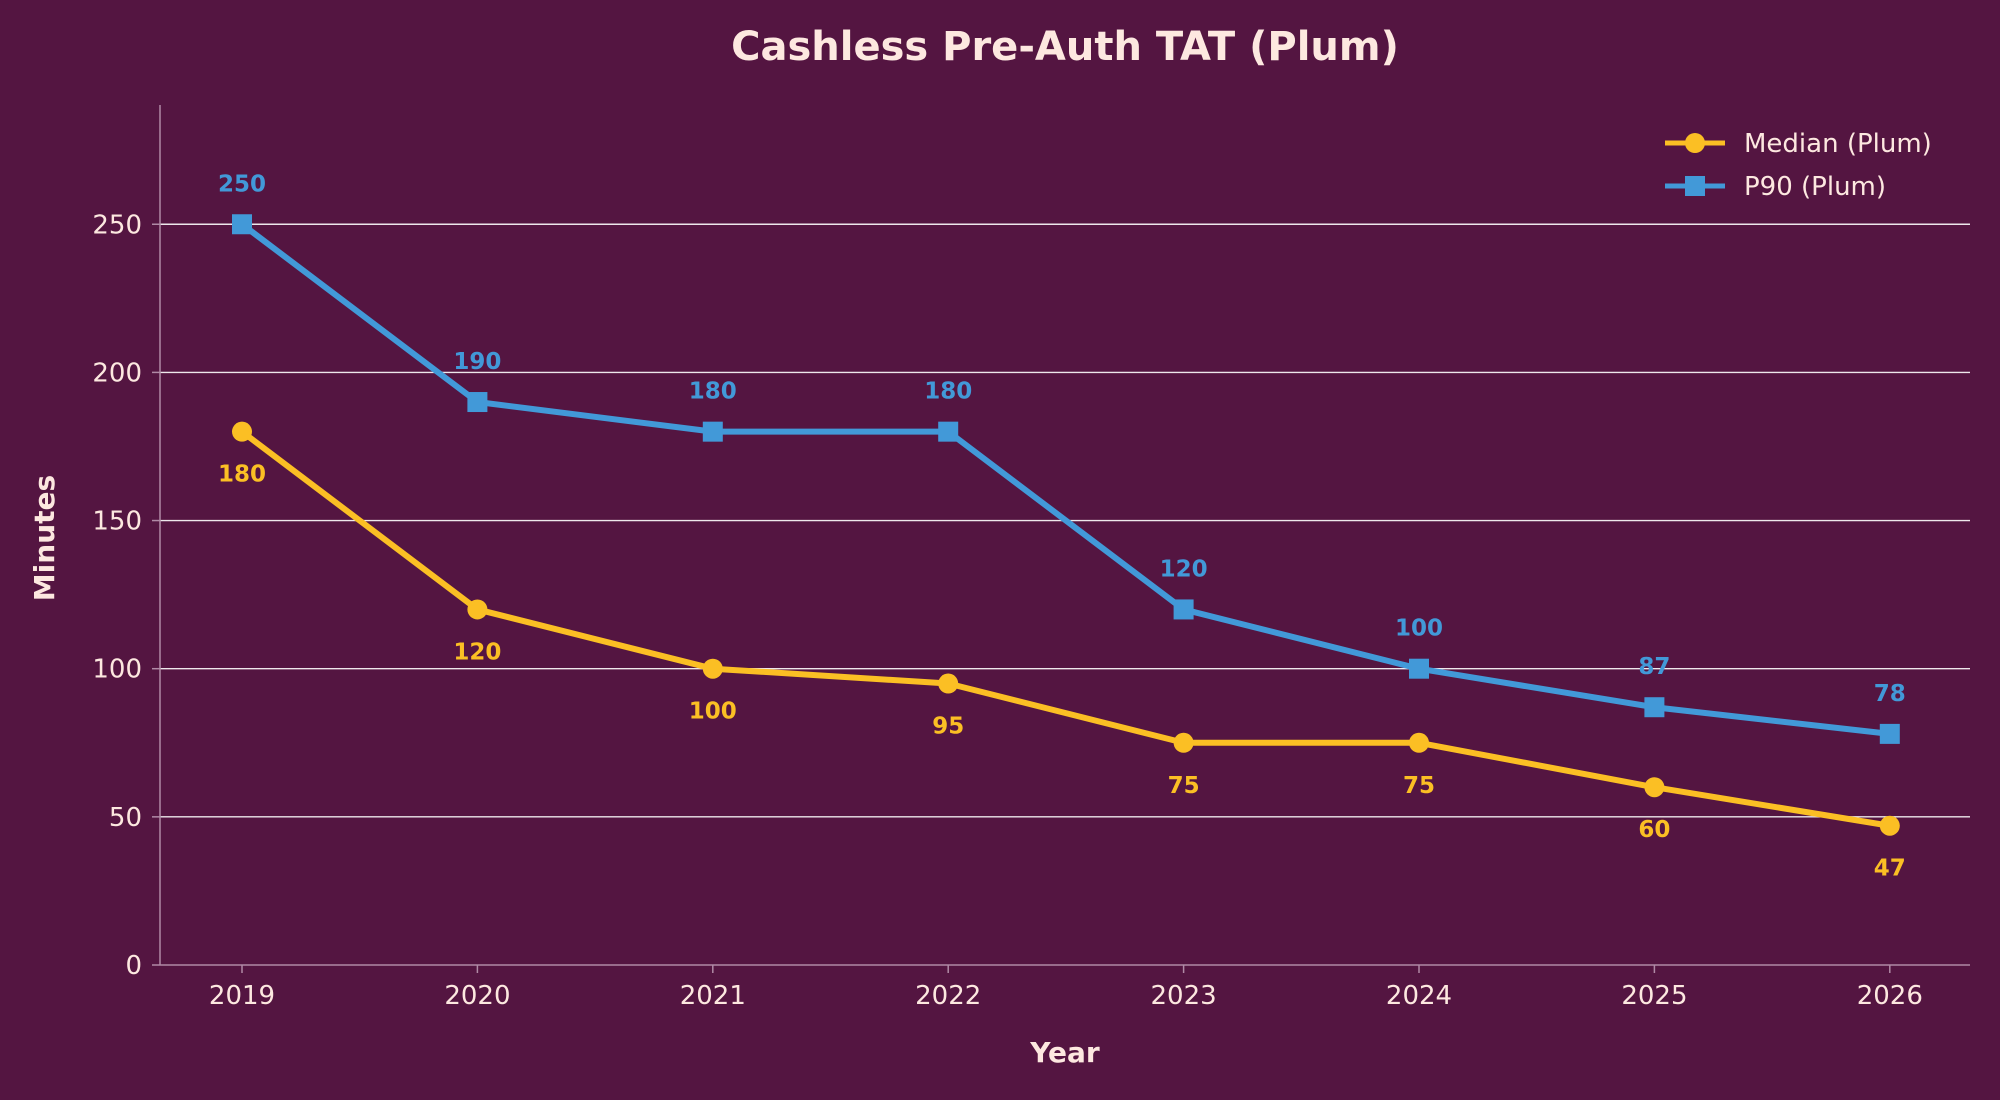 The height and width of the screenshot is (1100, 2000). What do you see at coordinates (242, 475) in the screenshot?
I see `data-label-median-2019: 180` at bounding box center [242, 475].